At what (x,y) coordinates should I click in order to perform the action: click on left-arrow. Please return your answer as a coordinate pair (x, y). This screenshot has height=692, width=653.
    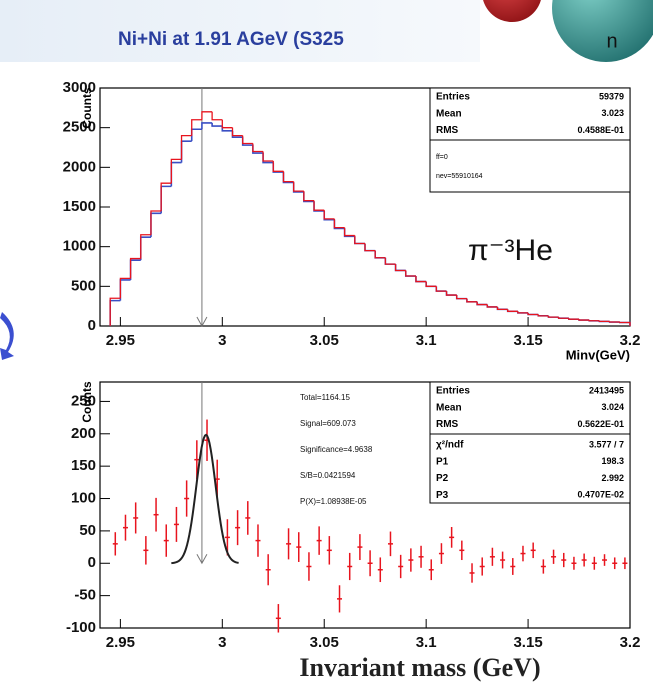
    Looking at the image, I should click on (7, 336).